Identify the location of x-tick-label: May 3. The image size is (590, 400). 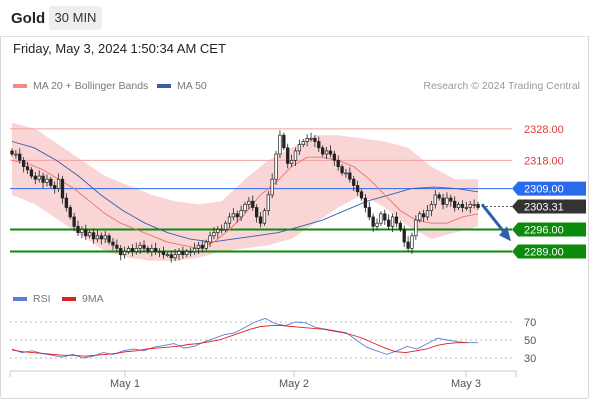
(466, 384).